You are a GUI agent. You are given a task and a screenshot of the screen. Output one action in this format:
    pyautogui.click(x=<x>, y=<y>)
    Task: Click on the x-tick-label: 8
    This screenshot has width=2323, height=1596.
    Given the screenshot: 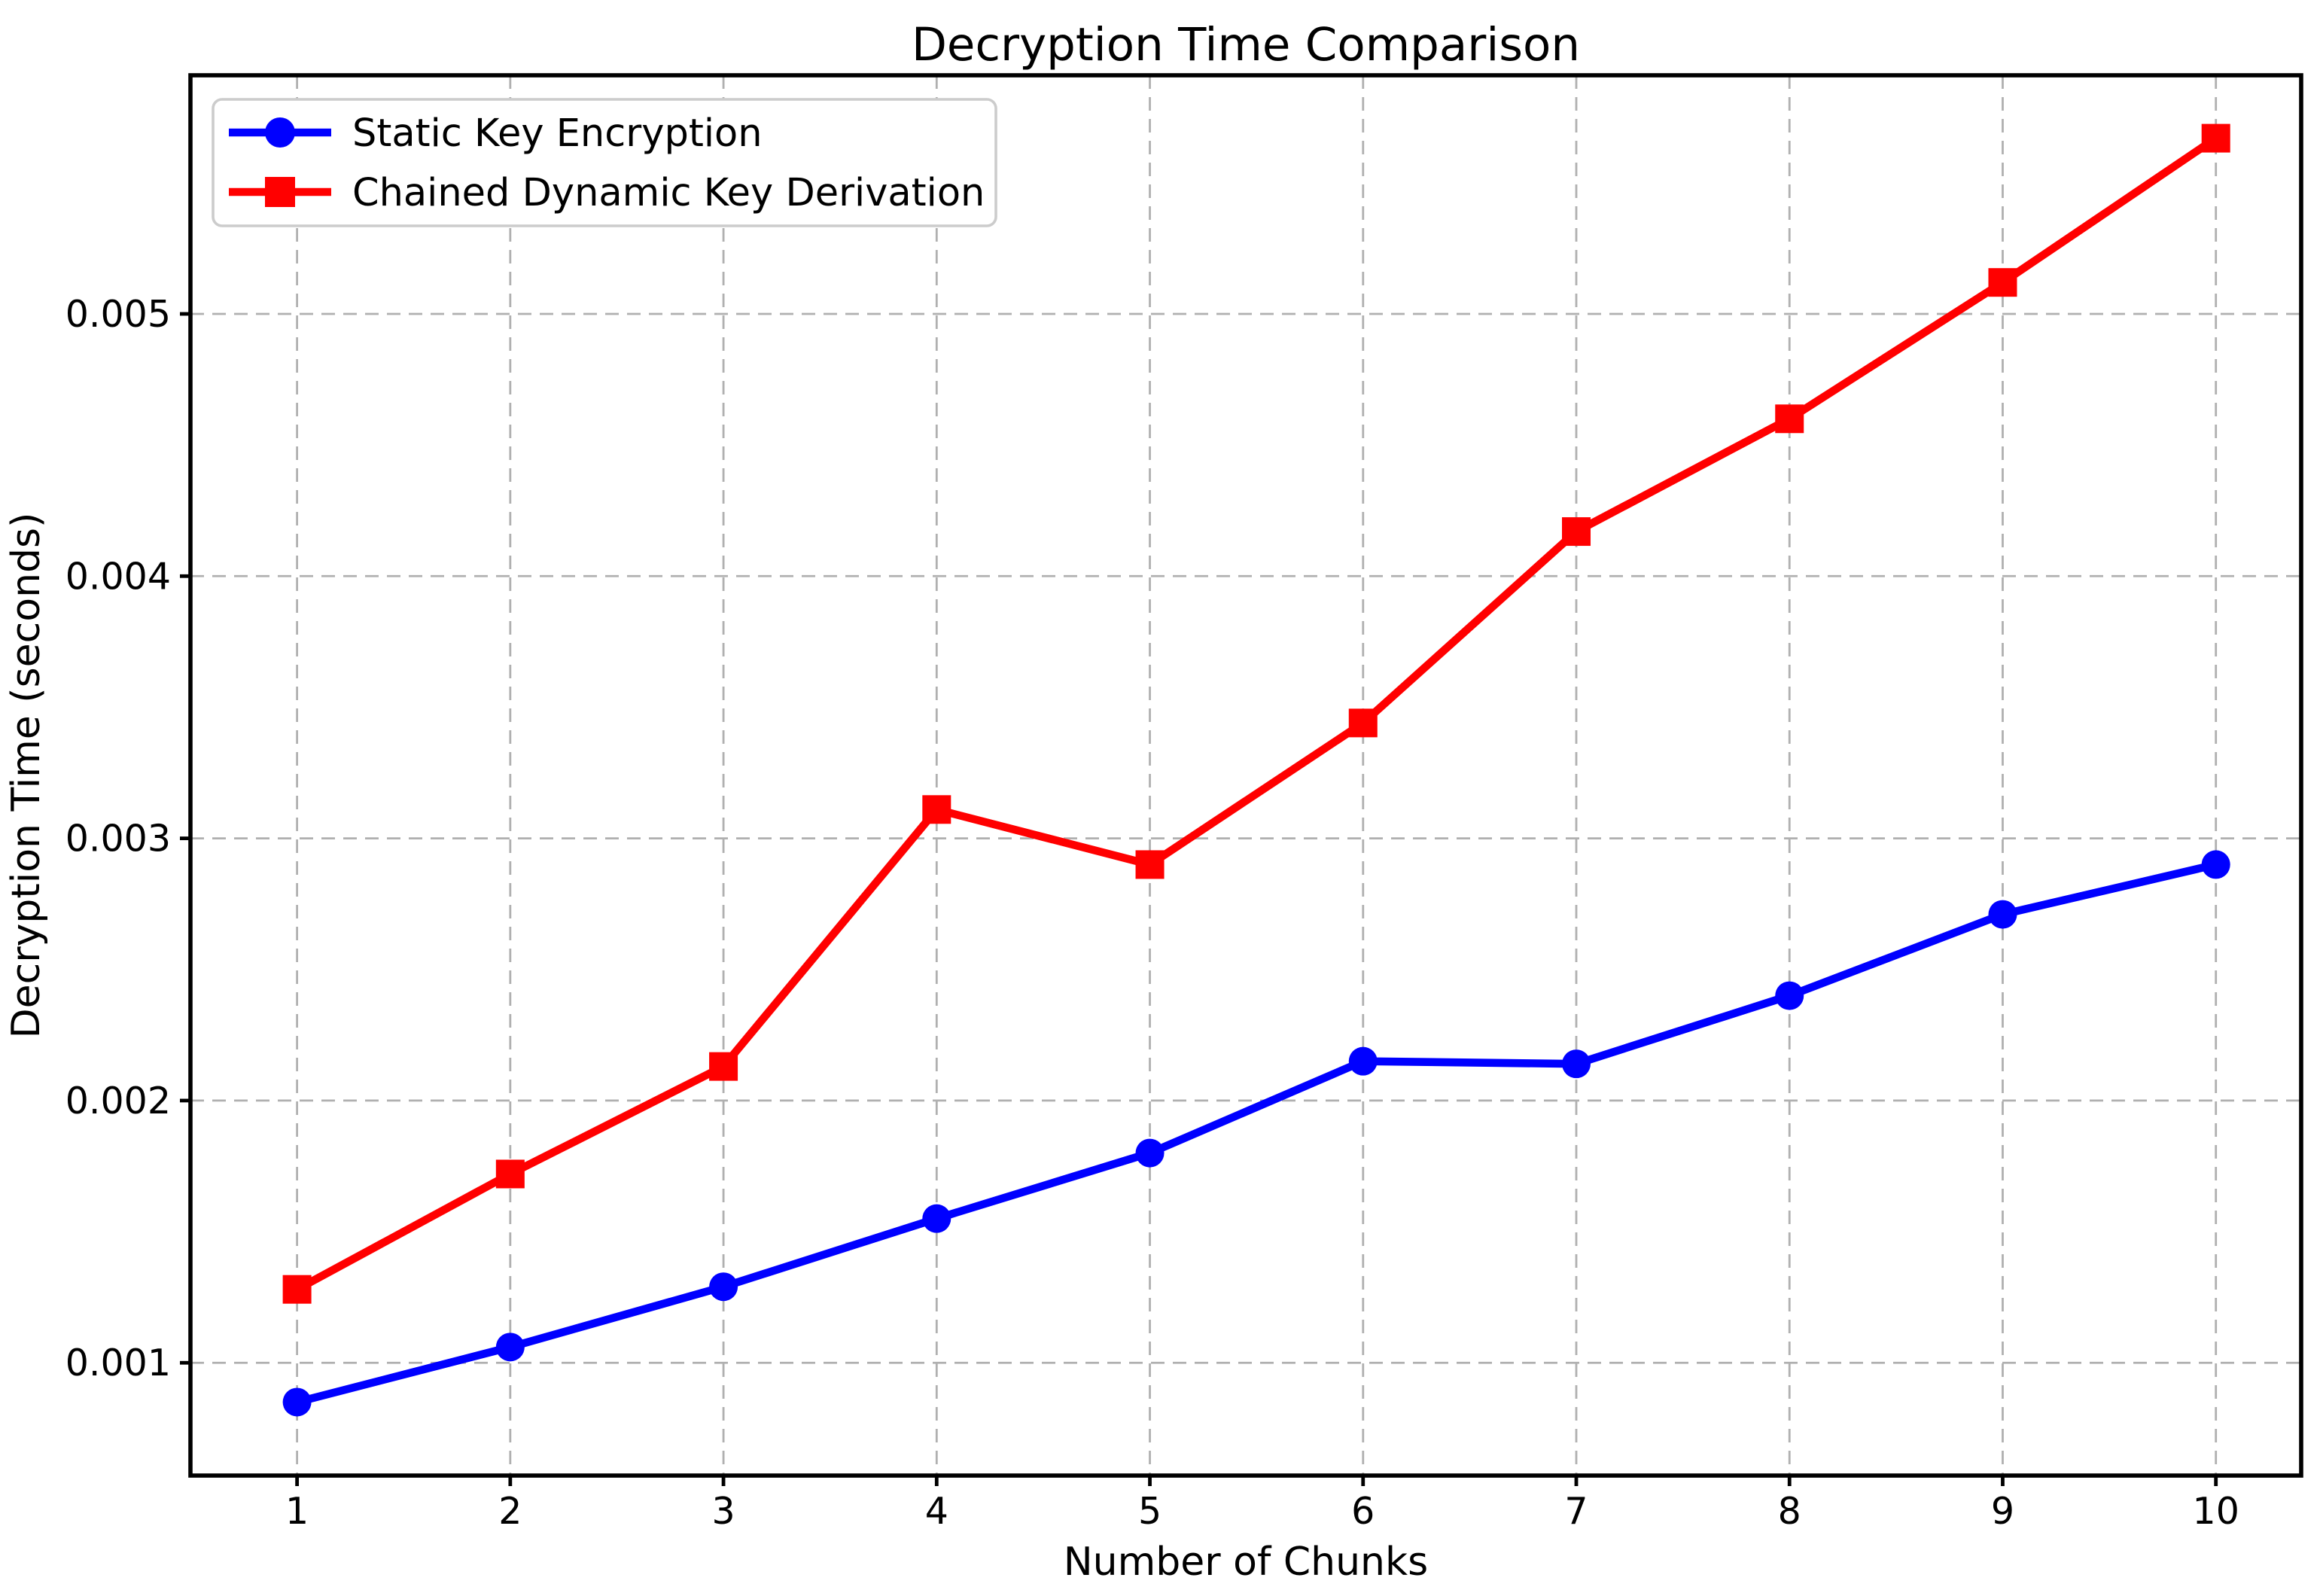 What is the action you would take?
    pyautogui.click(x=1790, y=1512)
    